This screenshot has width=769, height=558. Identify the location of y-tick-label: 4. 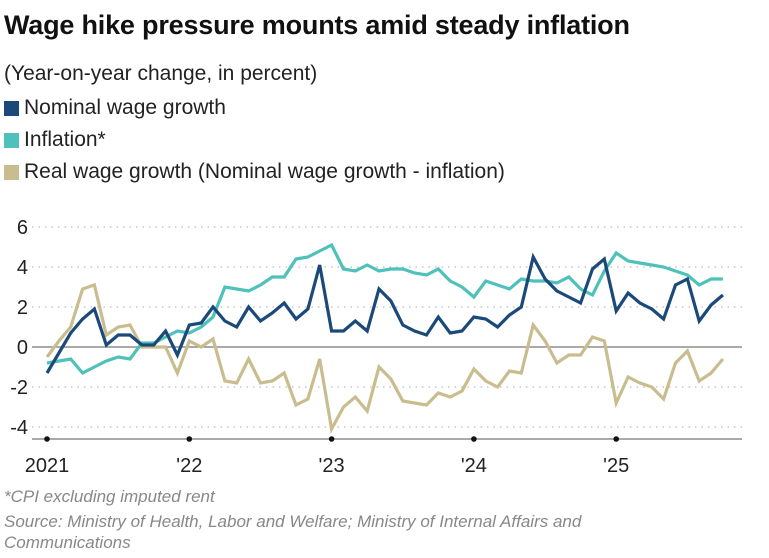
(22, 268).